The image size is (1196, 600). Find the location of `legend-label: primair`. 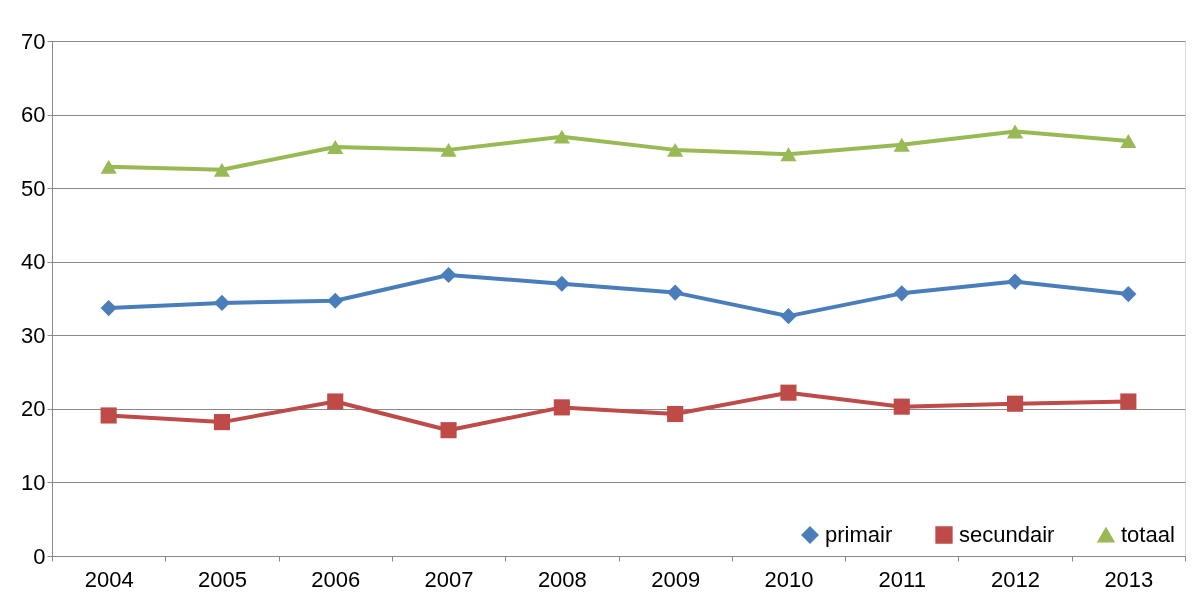

legend-label: primair is located at coordinates (859, 534).